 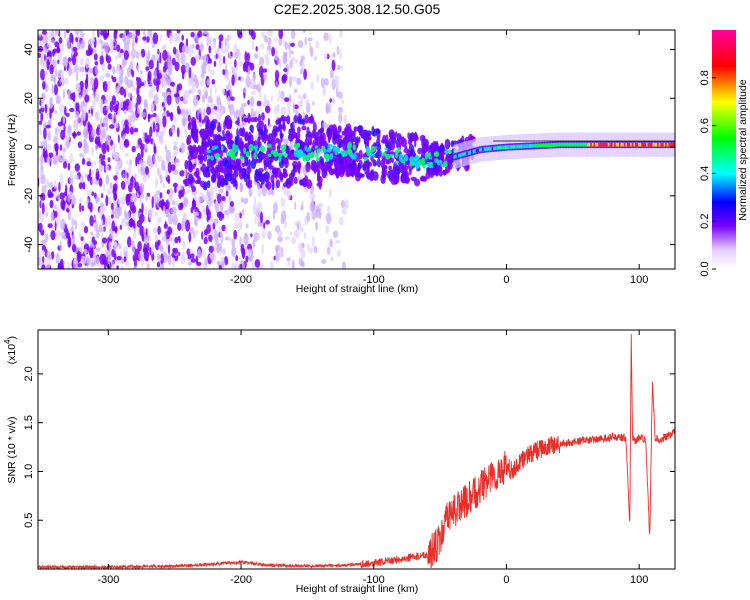 What do you see at coordinates (108, 580) in the screenshot?
I see `snr-x-tick-label: -300` at bounding box center [108, 580].